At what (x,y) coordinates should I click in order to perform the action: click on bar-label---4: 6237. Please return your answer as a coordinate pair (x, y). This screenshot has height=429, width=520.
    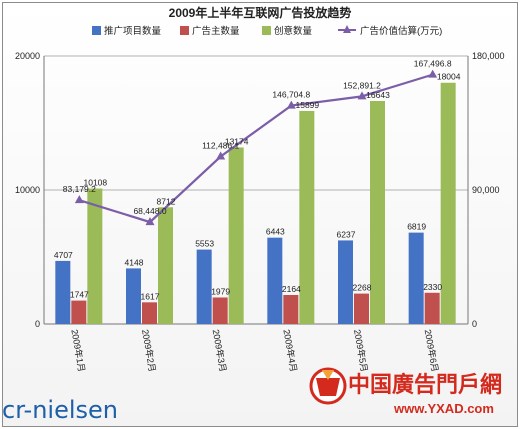
    Looking at the image, I should click on (346, 234).